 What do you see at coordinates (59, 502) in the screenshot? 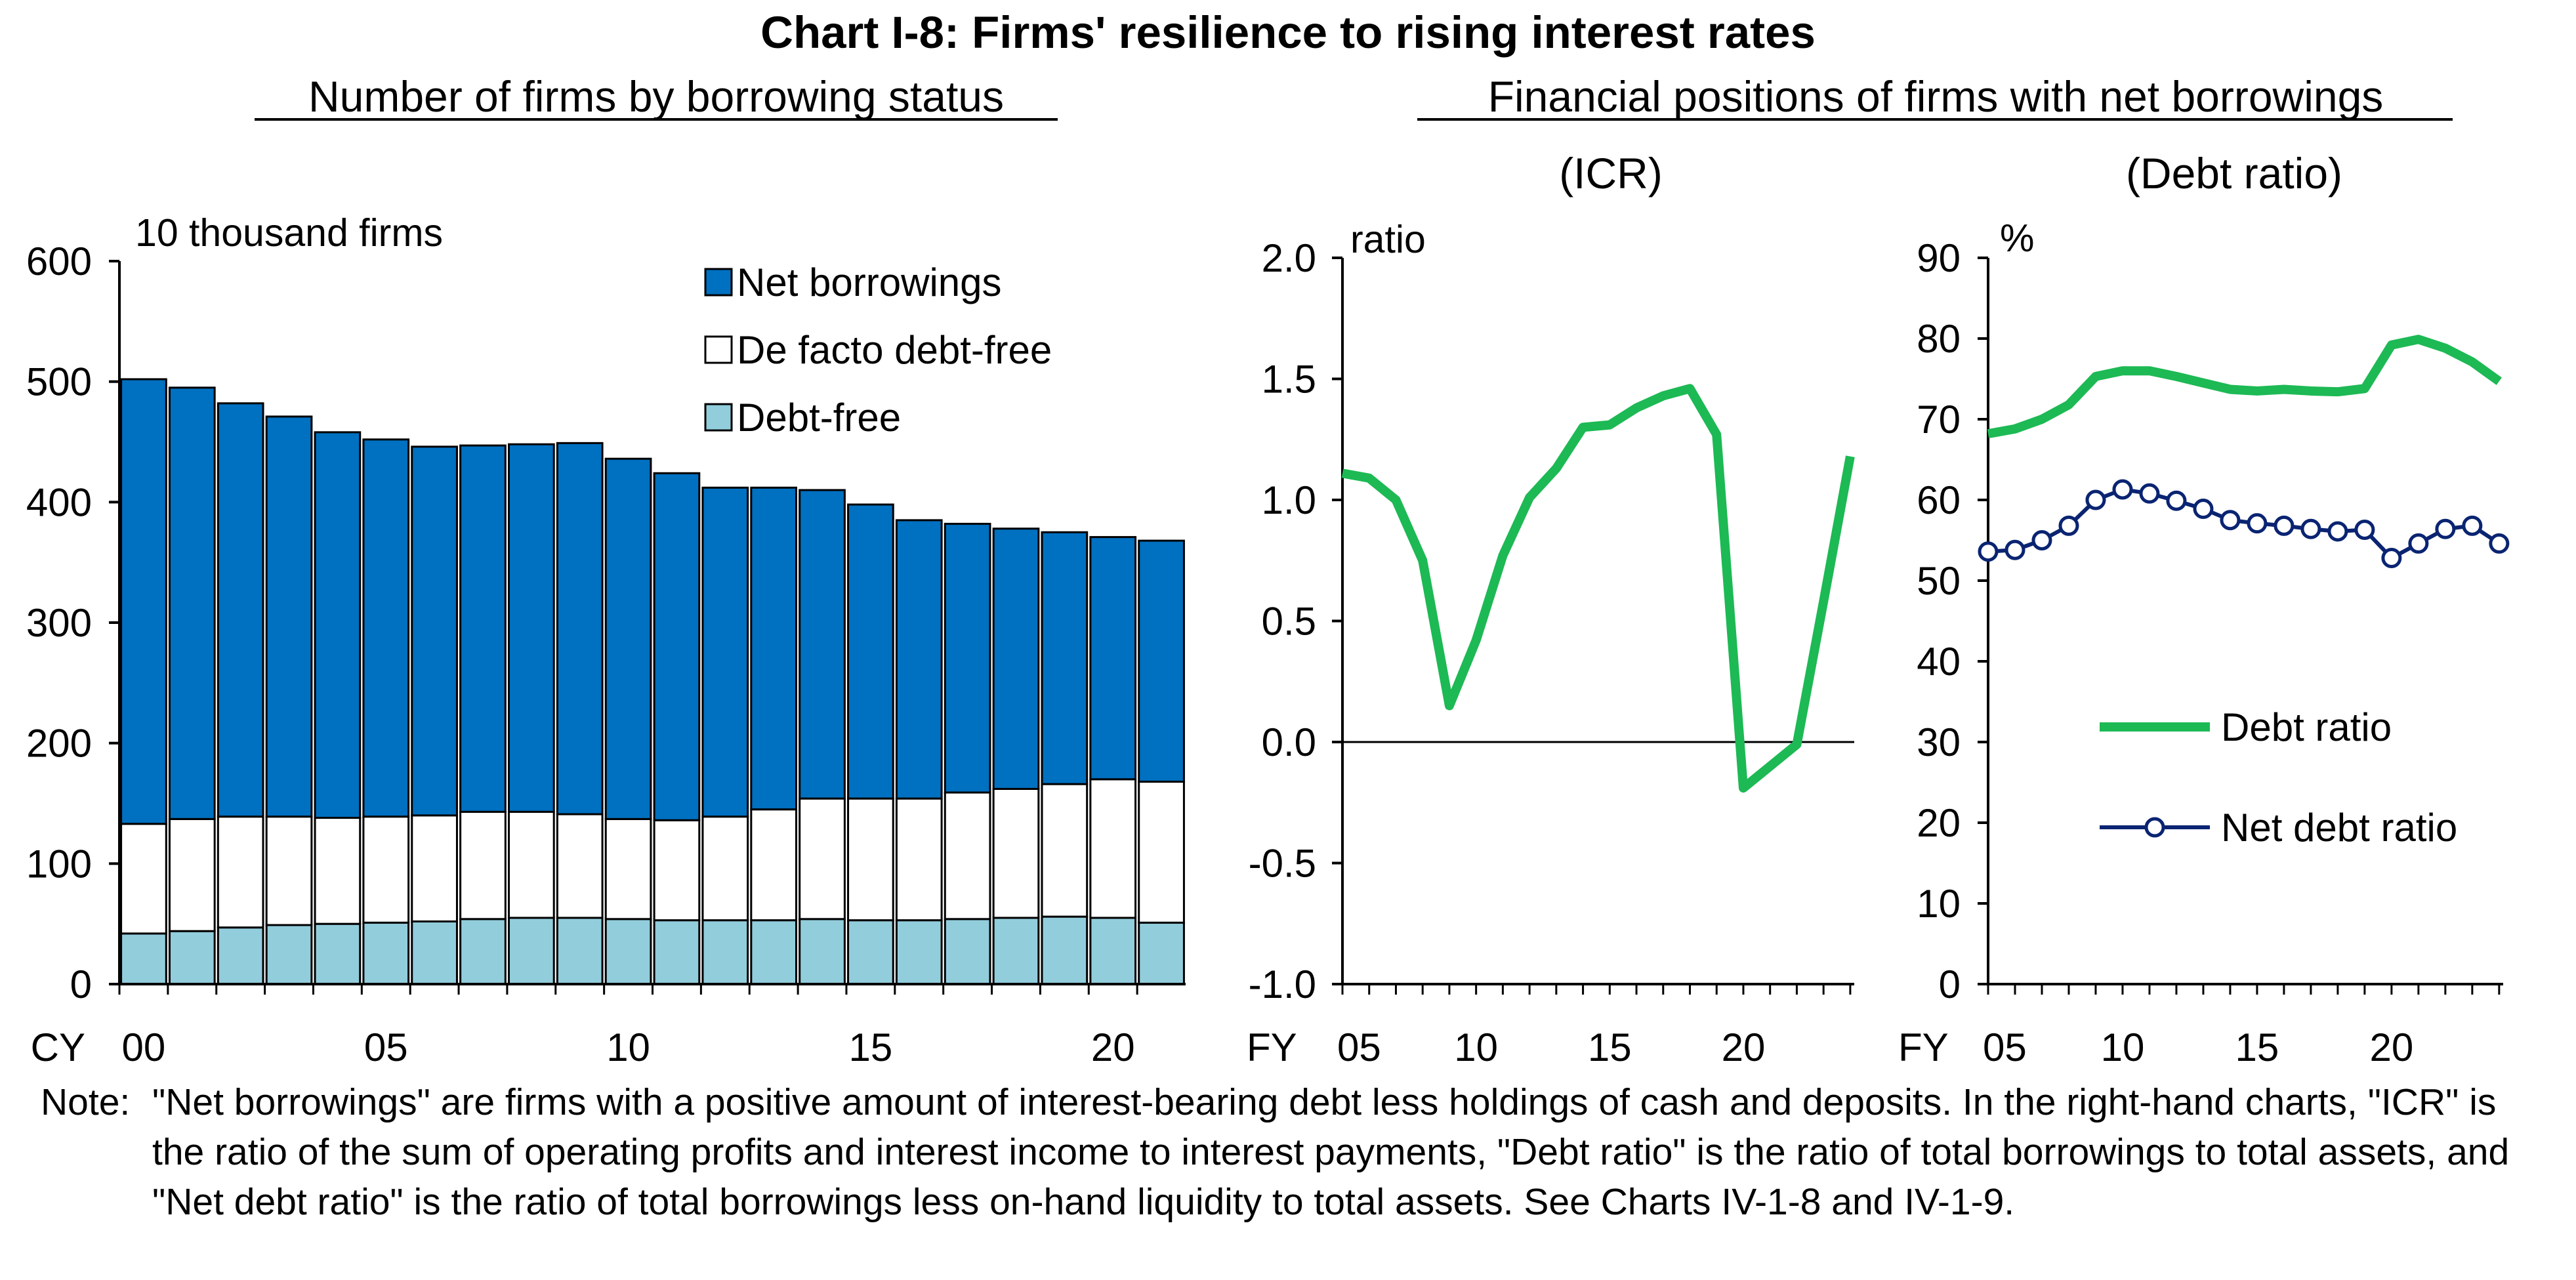
I see `y-tick-label: 400` at bounding box center [59, 502].